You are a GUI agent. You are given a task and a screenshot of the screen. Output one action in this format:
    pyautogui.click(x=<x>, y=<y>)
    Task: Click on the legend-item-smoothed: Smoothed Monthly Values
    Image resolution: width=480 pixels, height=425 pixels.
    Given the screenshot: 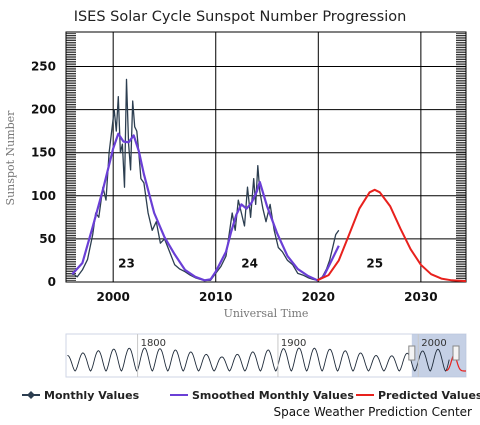 What is the action you would take?
    pyautogui.click(x=262, y=395)
    